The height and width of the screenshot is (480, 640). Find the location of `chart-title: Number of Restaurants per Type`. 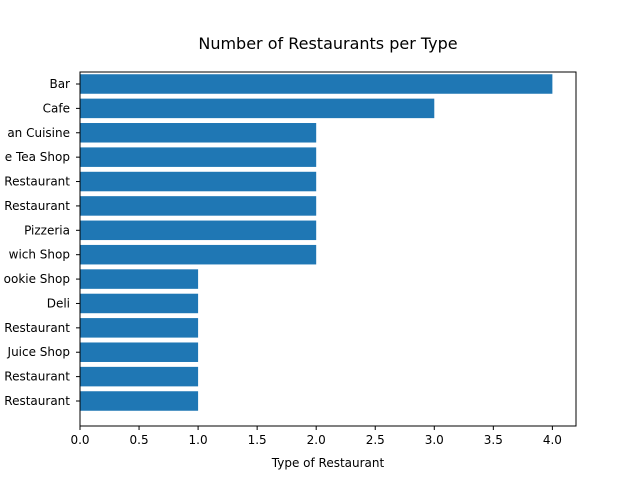

chart-title: Number of Restaurants per Type is located at coordinates (327, 43).